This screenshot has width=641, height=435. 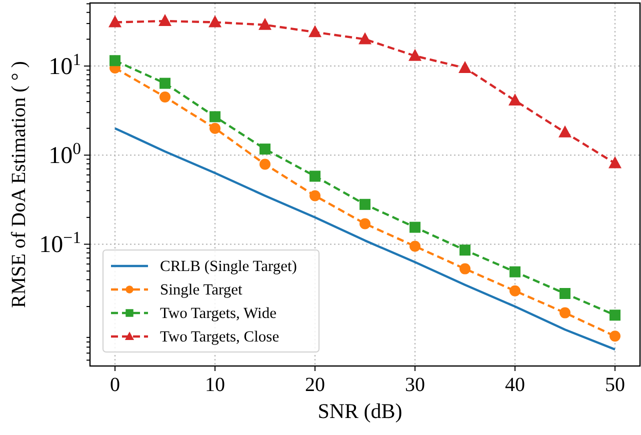 What do you see at coordinates (360, 411) in the screenshot?
I see `x-axis-title: SNR (dB)` at bounding box center [360, 411].